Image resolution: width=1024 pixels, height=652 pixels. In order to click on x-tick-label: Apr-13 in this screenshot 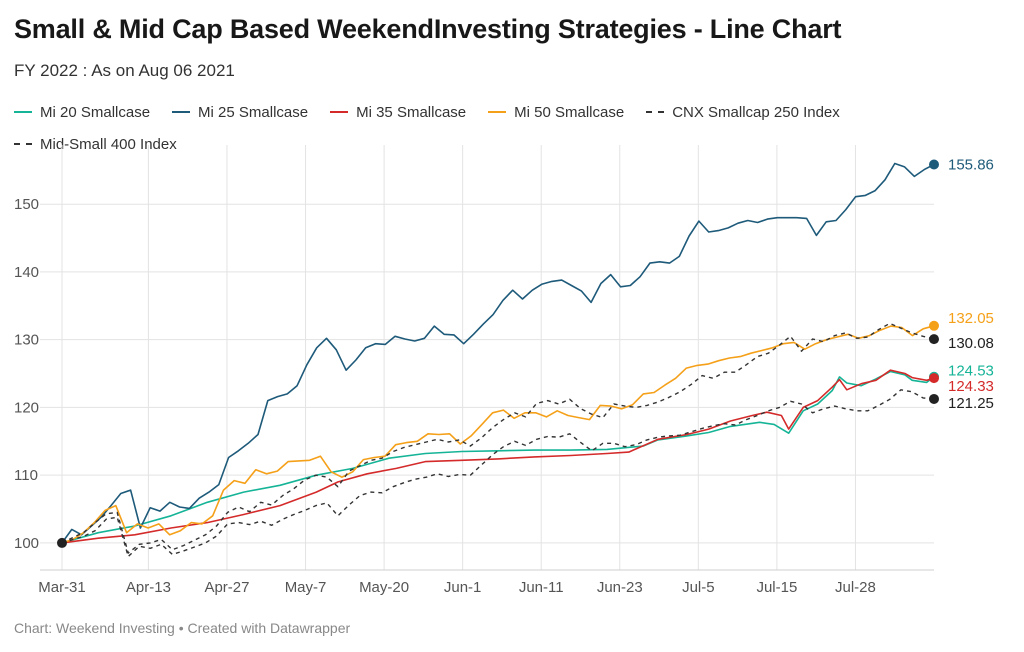, I will do `click(148, 587)`.